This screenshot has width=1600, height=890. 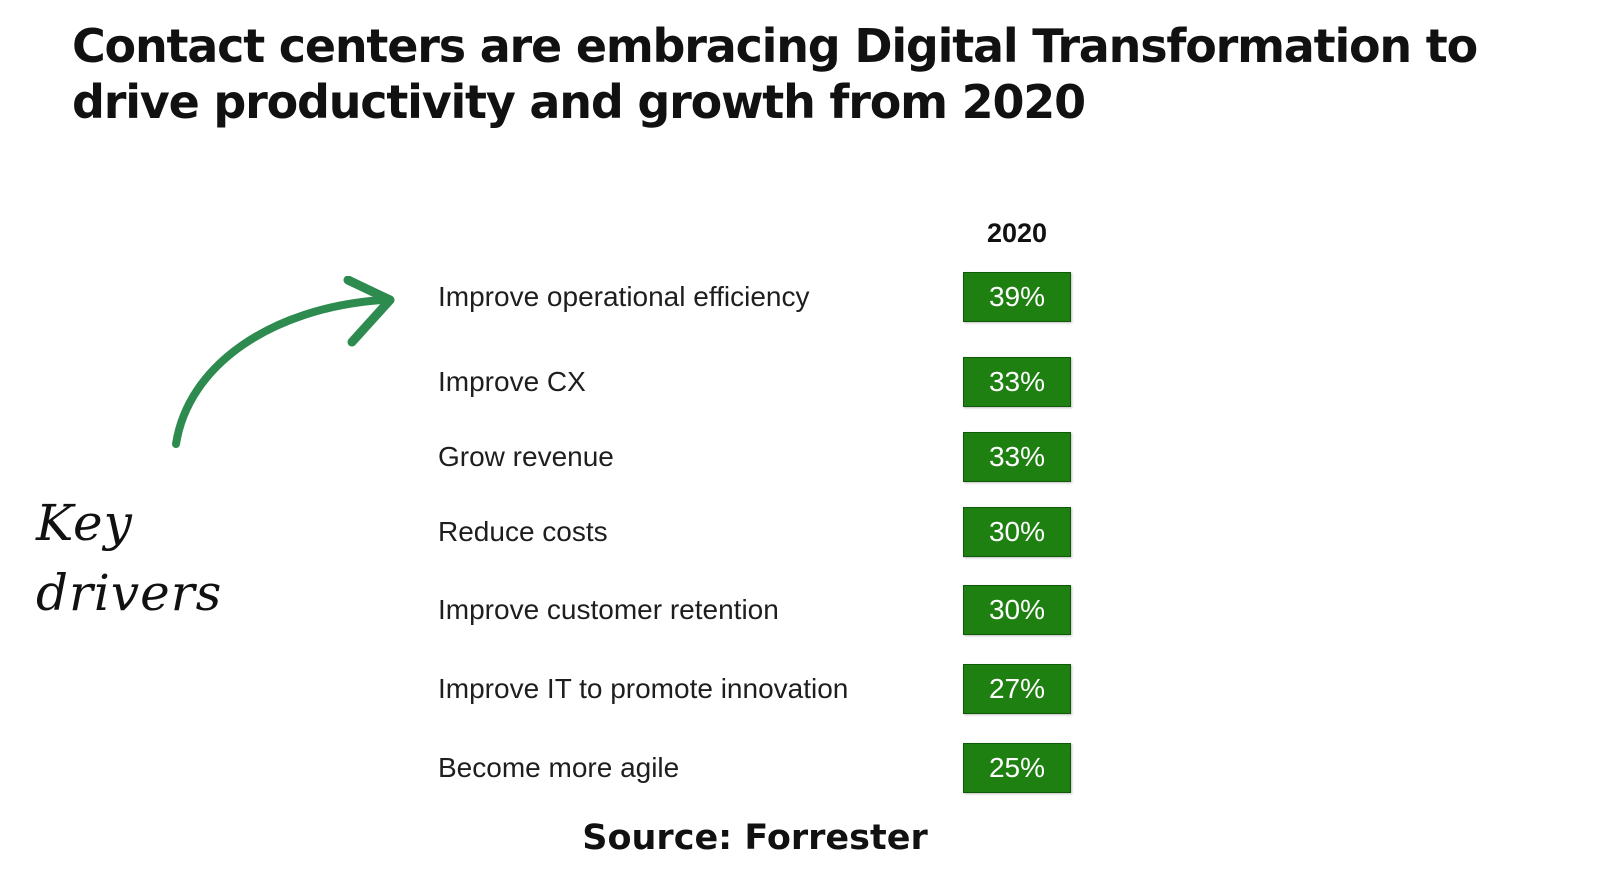 I want to click on value-label: 25%, so click(x=1017, y=767).